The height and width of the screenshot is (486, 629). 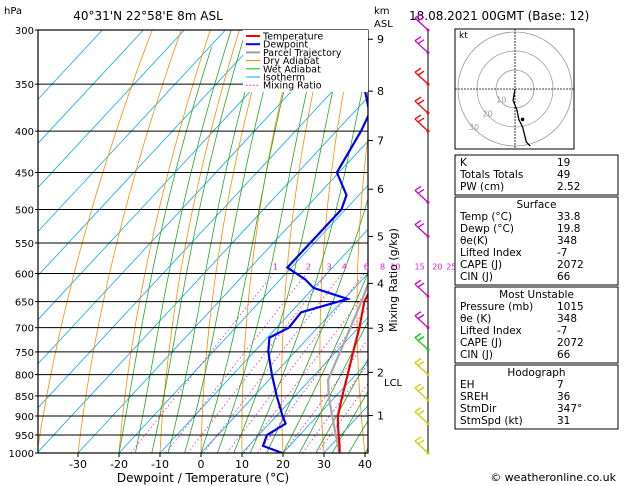 What do you see at coordinates (536, 325) in the screenshot?
I see `most_unstable-table` at bounding box center [536, 325].